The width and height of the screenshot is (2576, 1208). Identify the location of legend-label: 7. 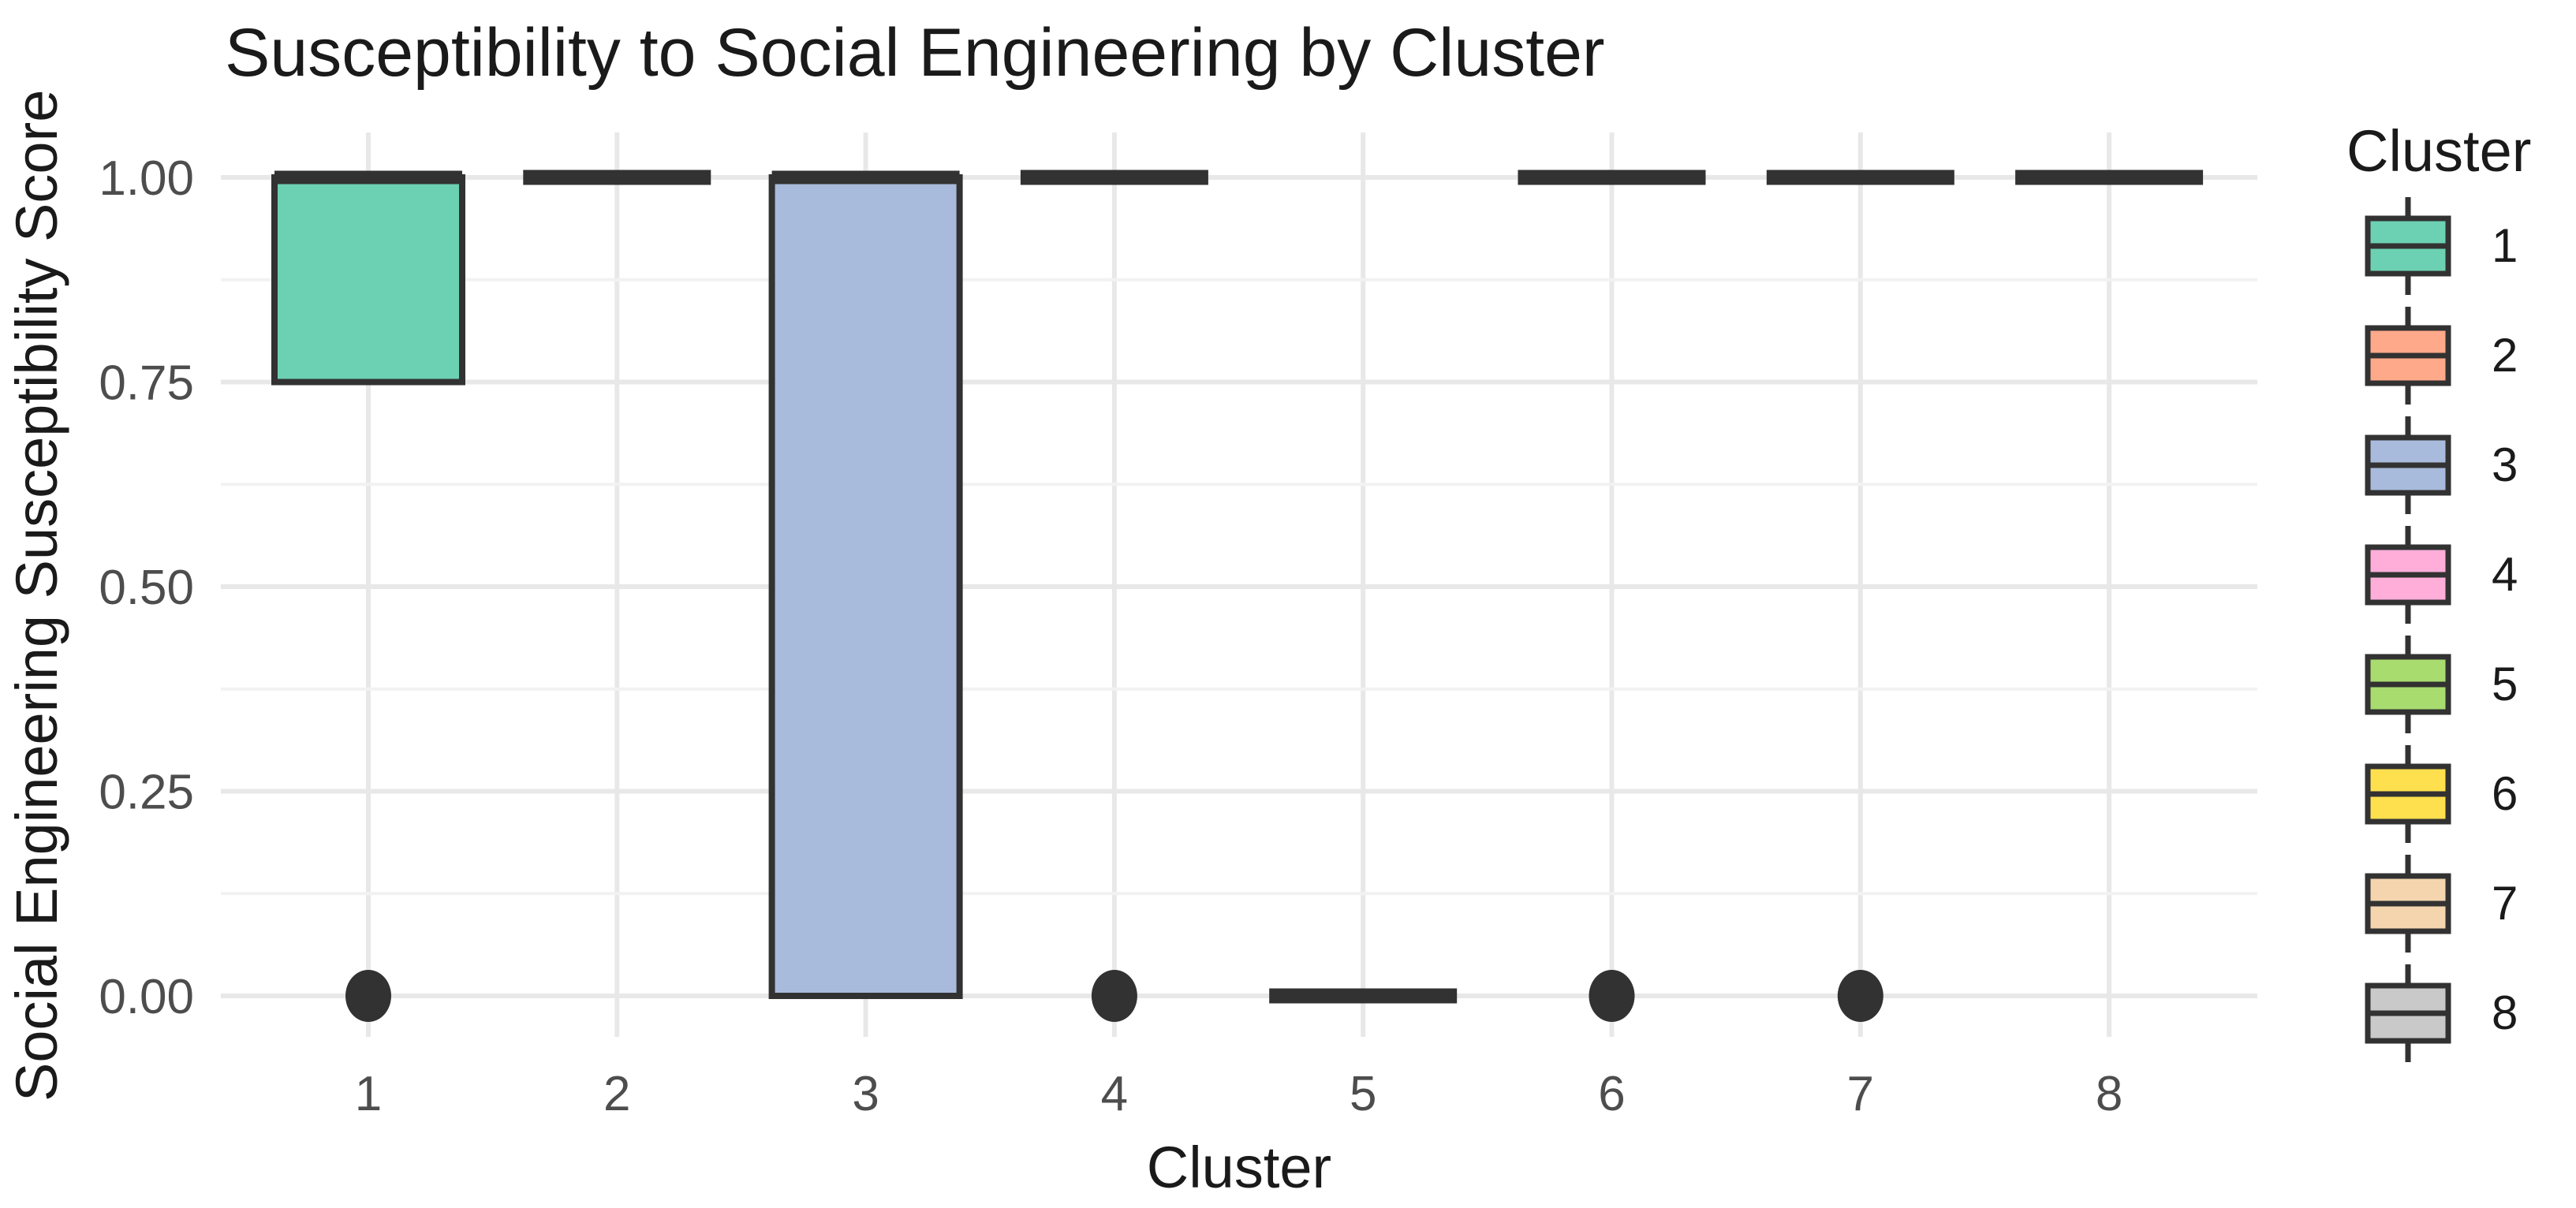
(2505, 903).